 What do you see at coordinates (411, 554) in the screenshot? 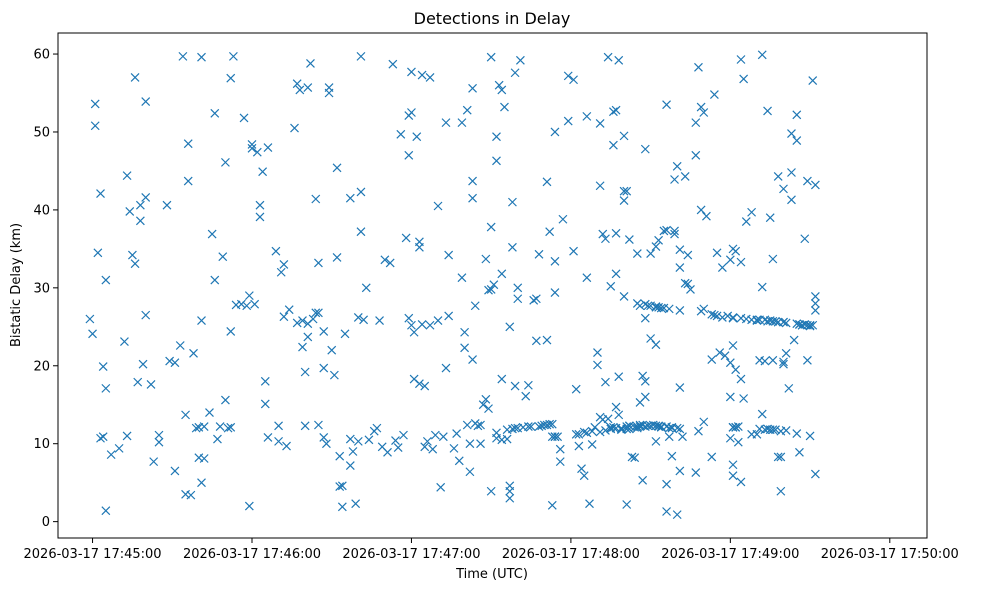
I see `x-tick-label: 2026-03-17 17:47:00` at bounding box center [411, 554].